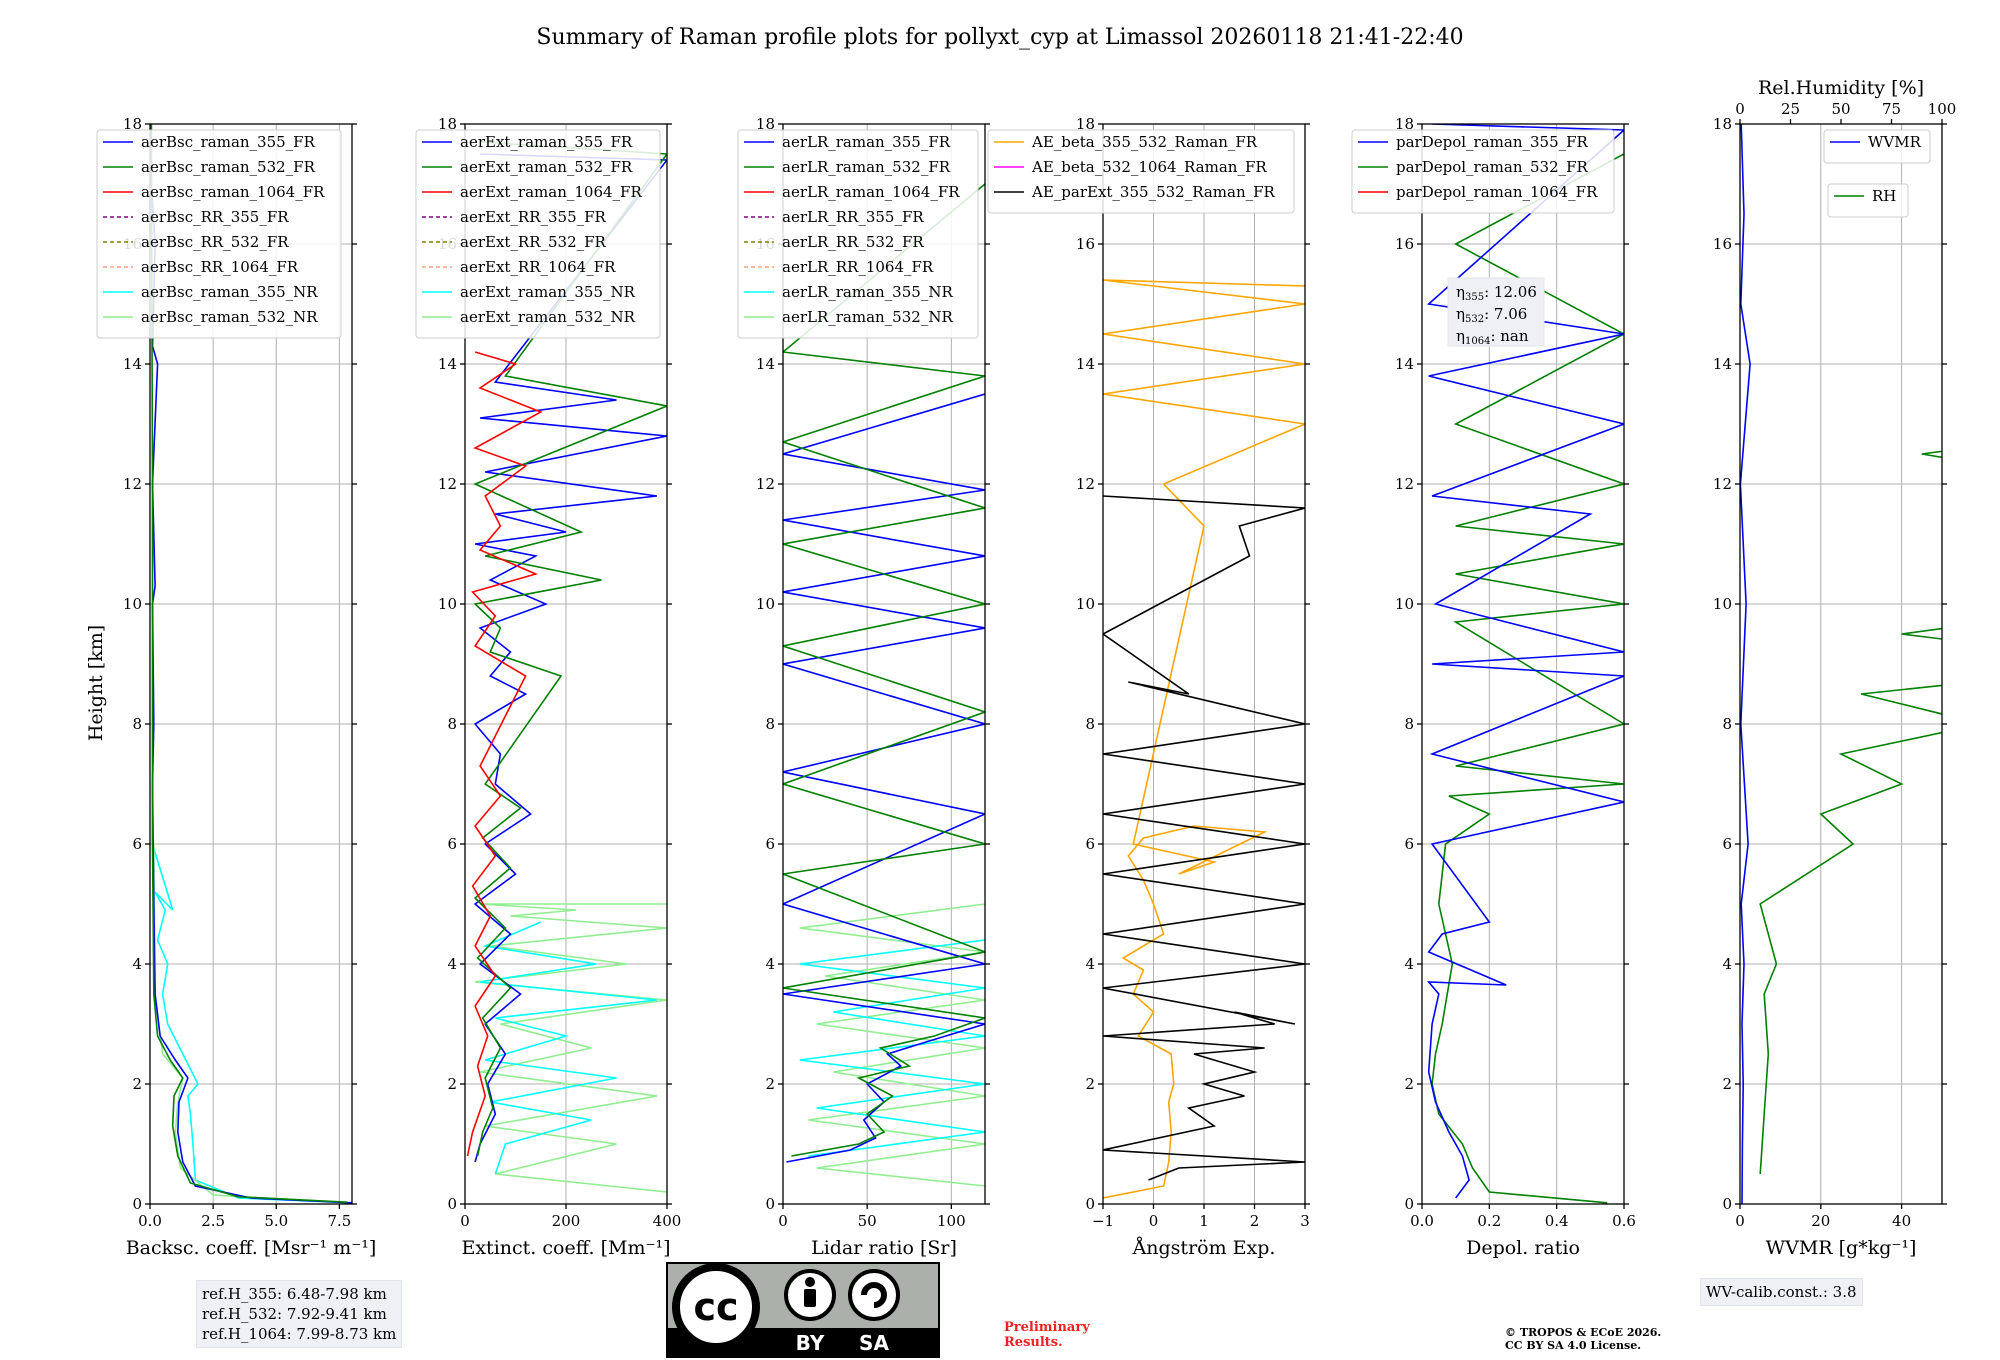  I want to click on top-xtick-label: 75, so click(1891, 109).